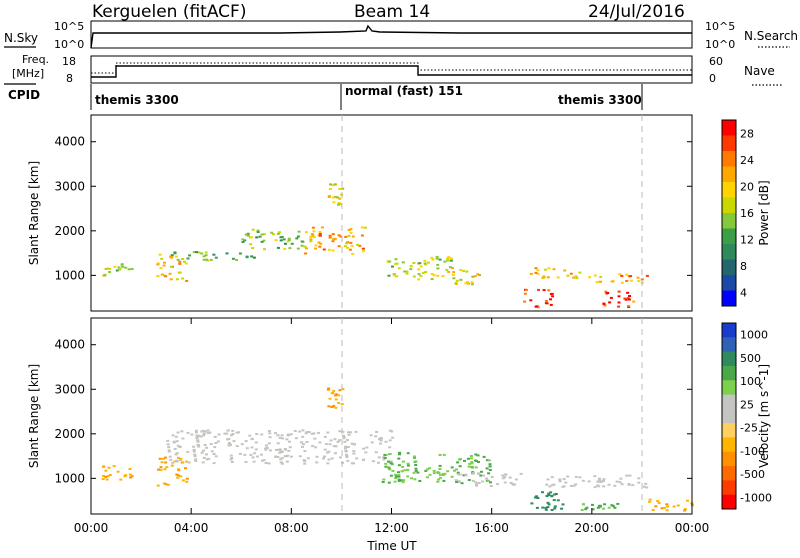 This screenshot has height=558, width=800. Describe the element at coordinates (729, 416) in the screenshot. I see `velocity-colorbar-swatch` at that location.